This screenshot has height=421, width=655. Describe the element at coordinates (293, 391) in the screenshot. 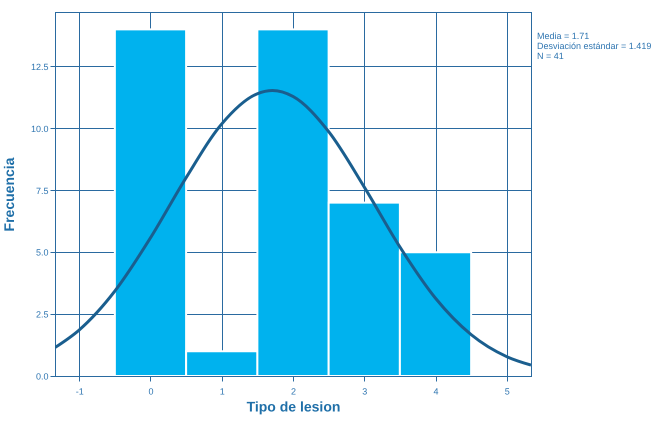

I see `x-tick-label: 2` at that location.